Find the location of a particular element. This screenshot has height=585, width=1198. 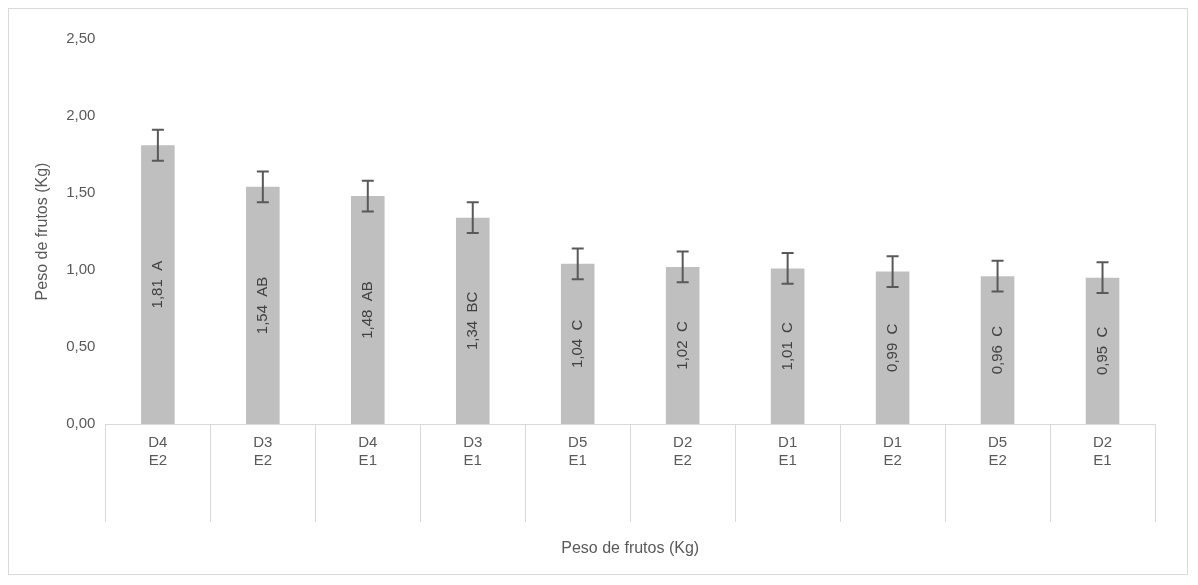

x-tick-label: D3 E1 is located at coordinates (473, 451).